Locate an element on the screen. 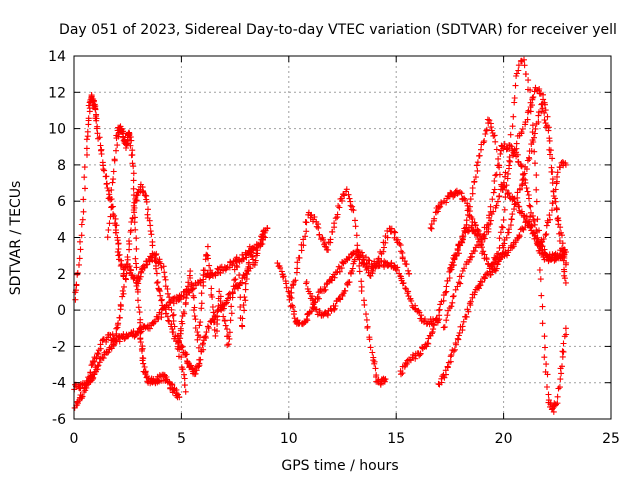  y-tick-label: 8 is located at coordinates (61, 166).